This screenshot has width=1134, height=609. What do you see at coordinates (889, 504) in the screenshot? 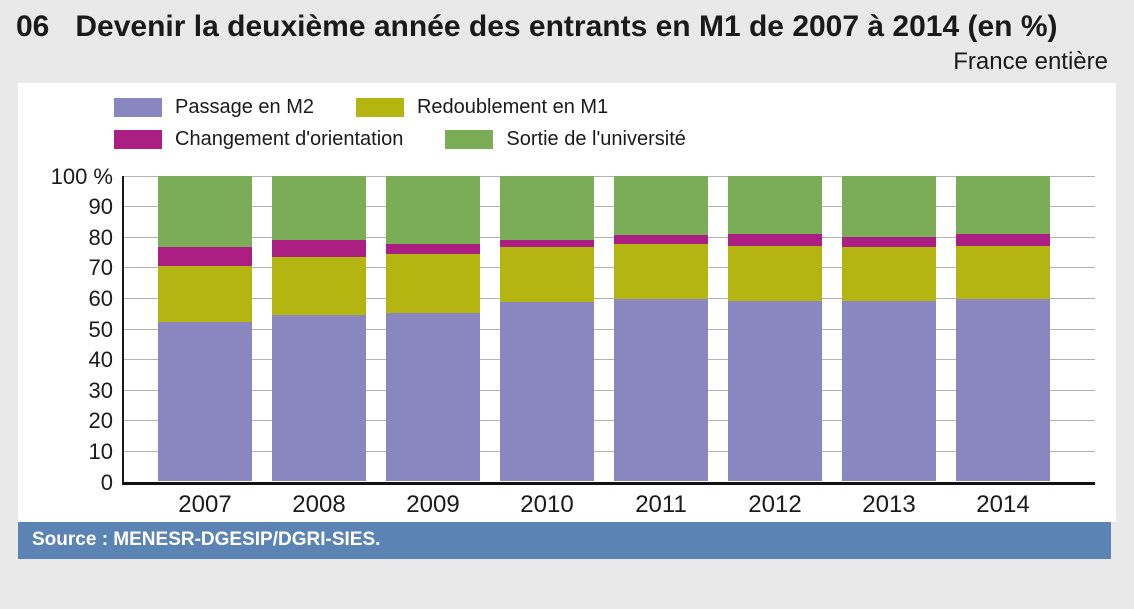
I see `x-tick-label-2013: 2013` at bounding box center [889, 504].